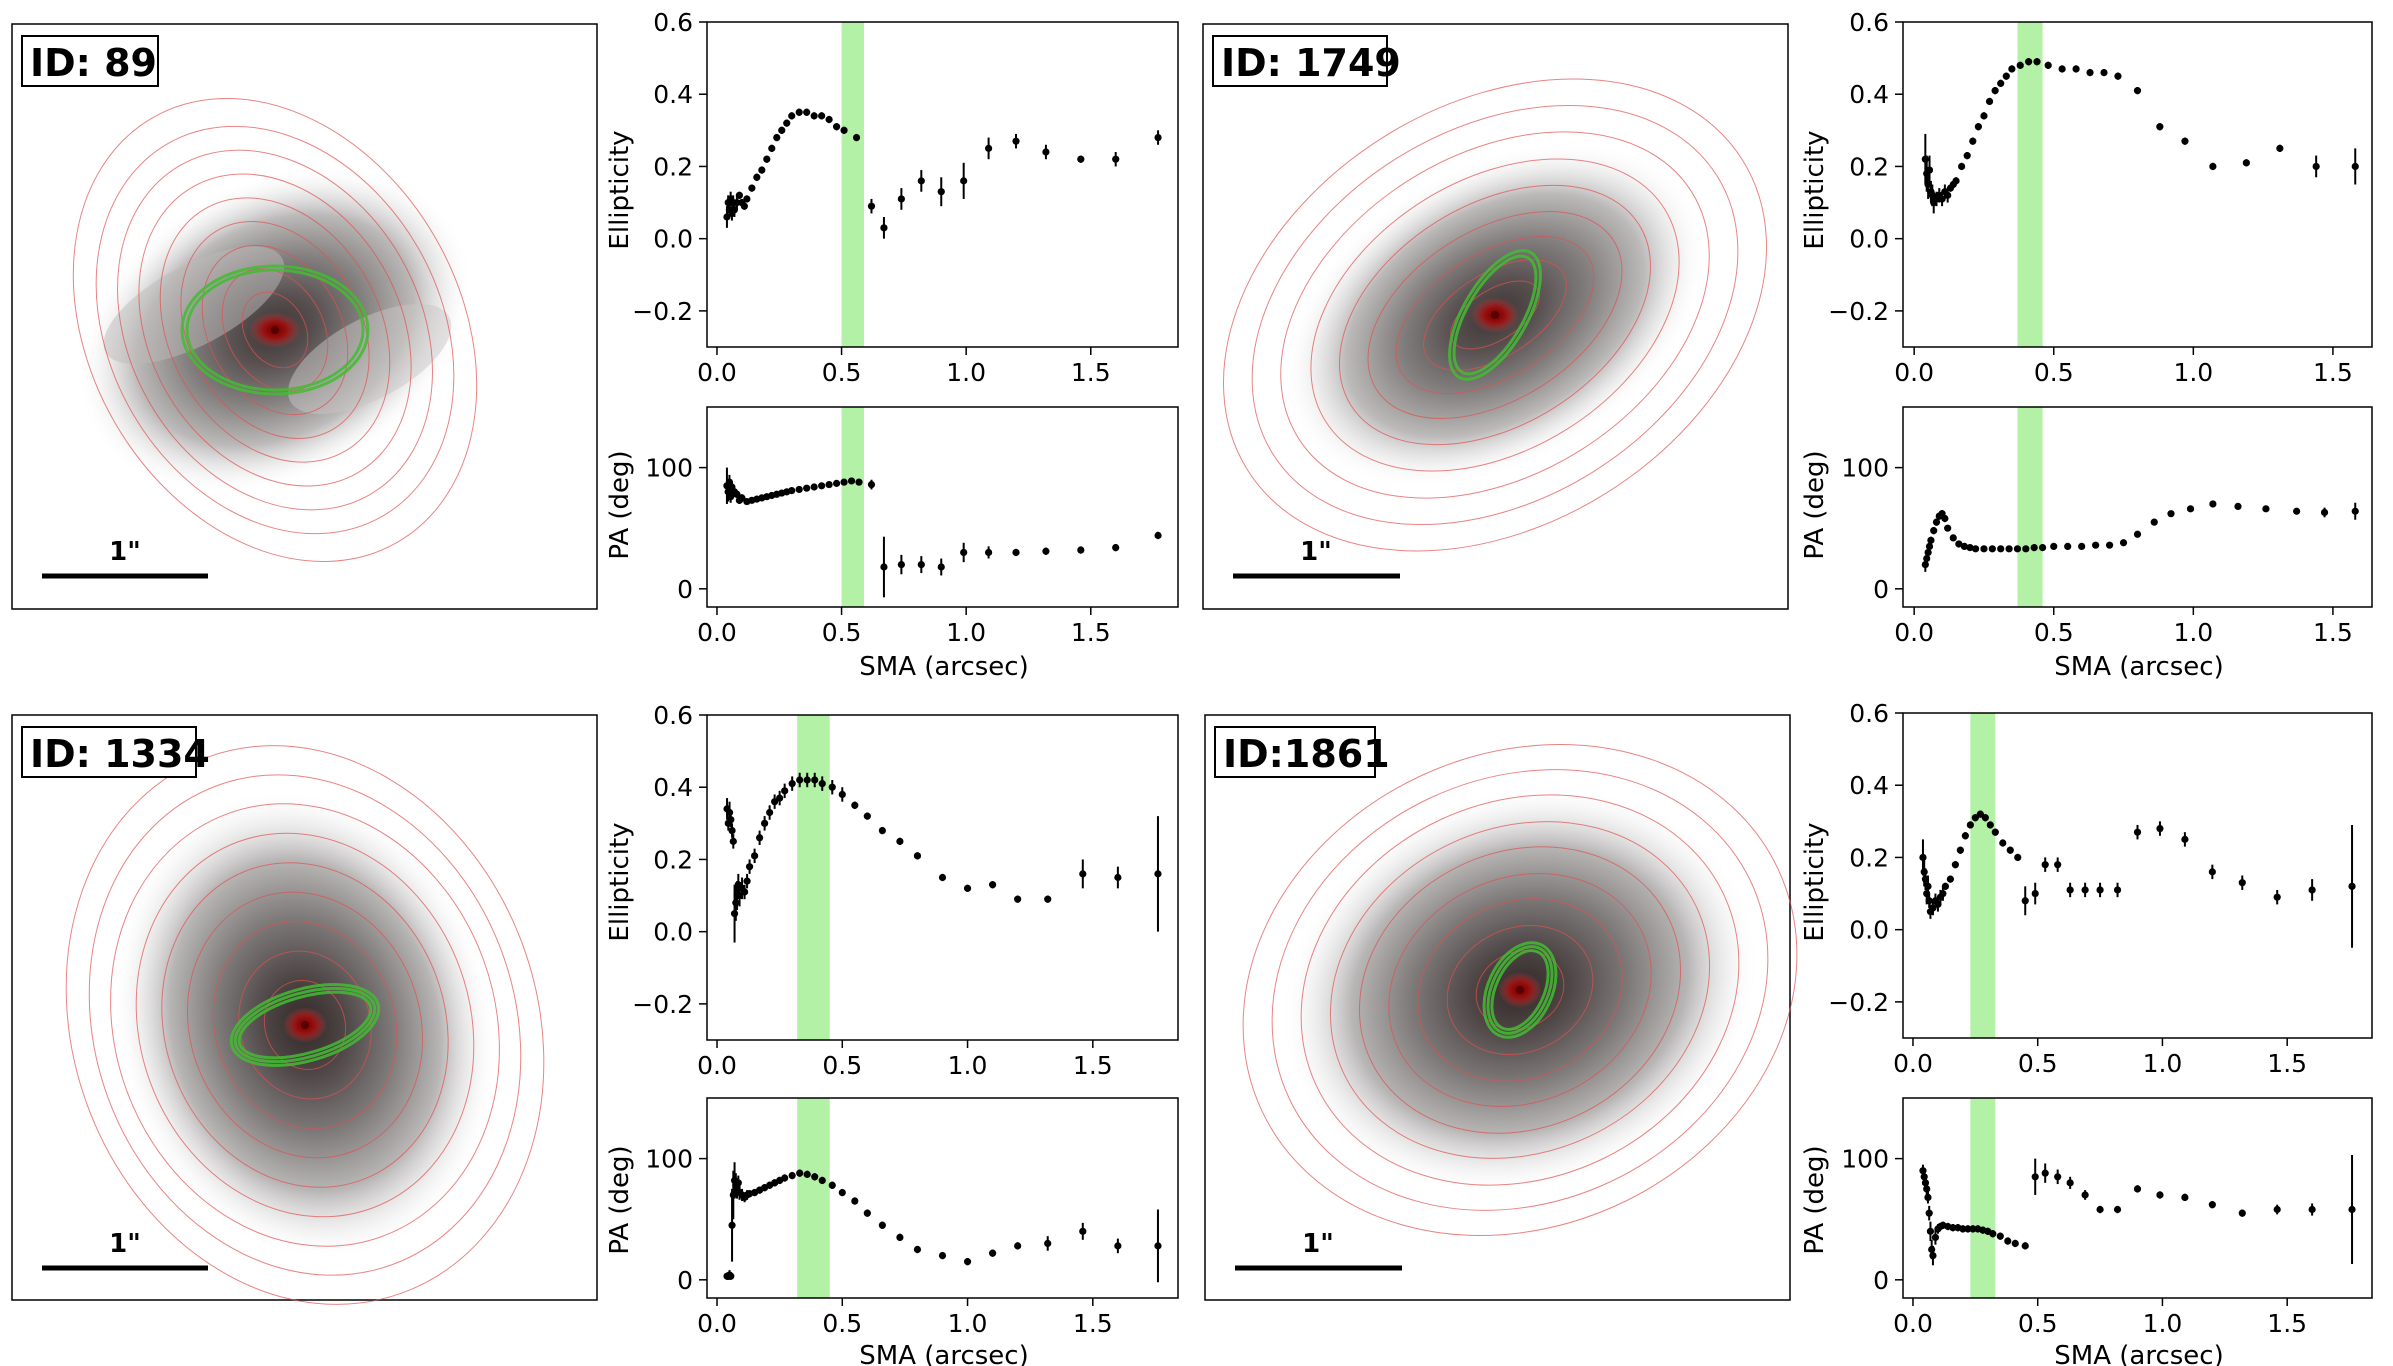  What do you see at coordinates (1869, 930) in the screenshot?
I see `y-tick-label: 0.0` at bounding box center [1869, 930].